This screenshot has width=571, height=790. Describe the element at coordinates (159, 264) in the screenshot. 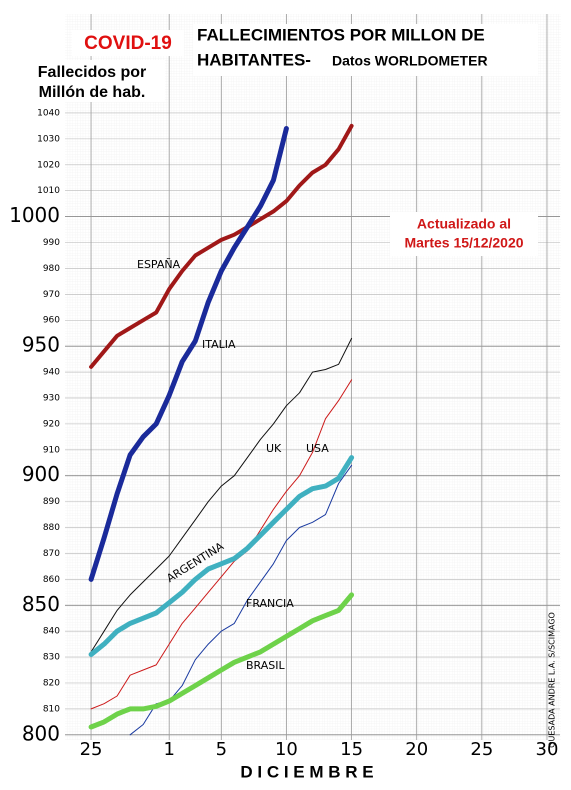

I see `series-label: ESPAÑA` at that location.